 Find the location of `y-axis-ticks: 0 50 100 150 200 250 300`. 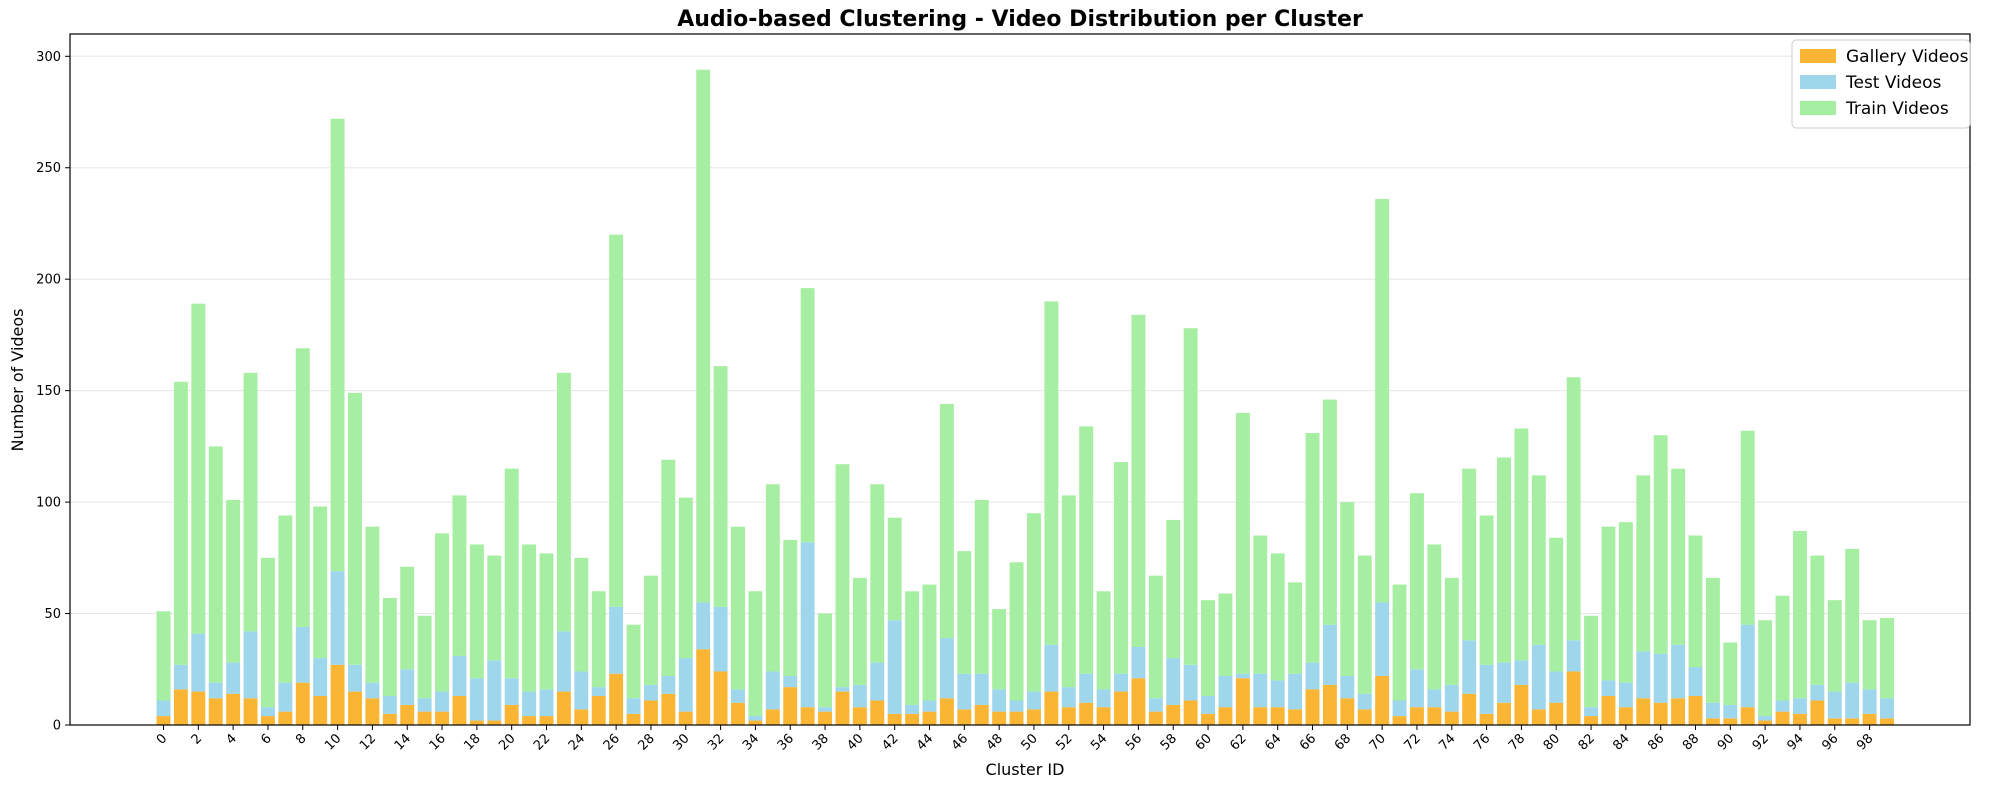

y-axis-ticks: 0 50 100 150 200 250 300 is located at coordinates (53, 392).